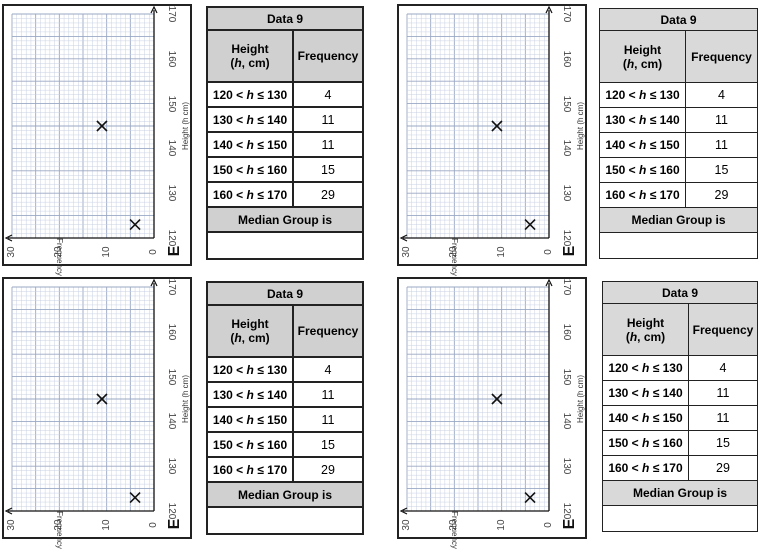 Image resolution: width=780 pixels, height=560 pixels. What do you see at coordinates (270, 169) in the screenshot?
I see `range-upper: ≤ 160` at bounding box center [270, 169].